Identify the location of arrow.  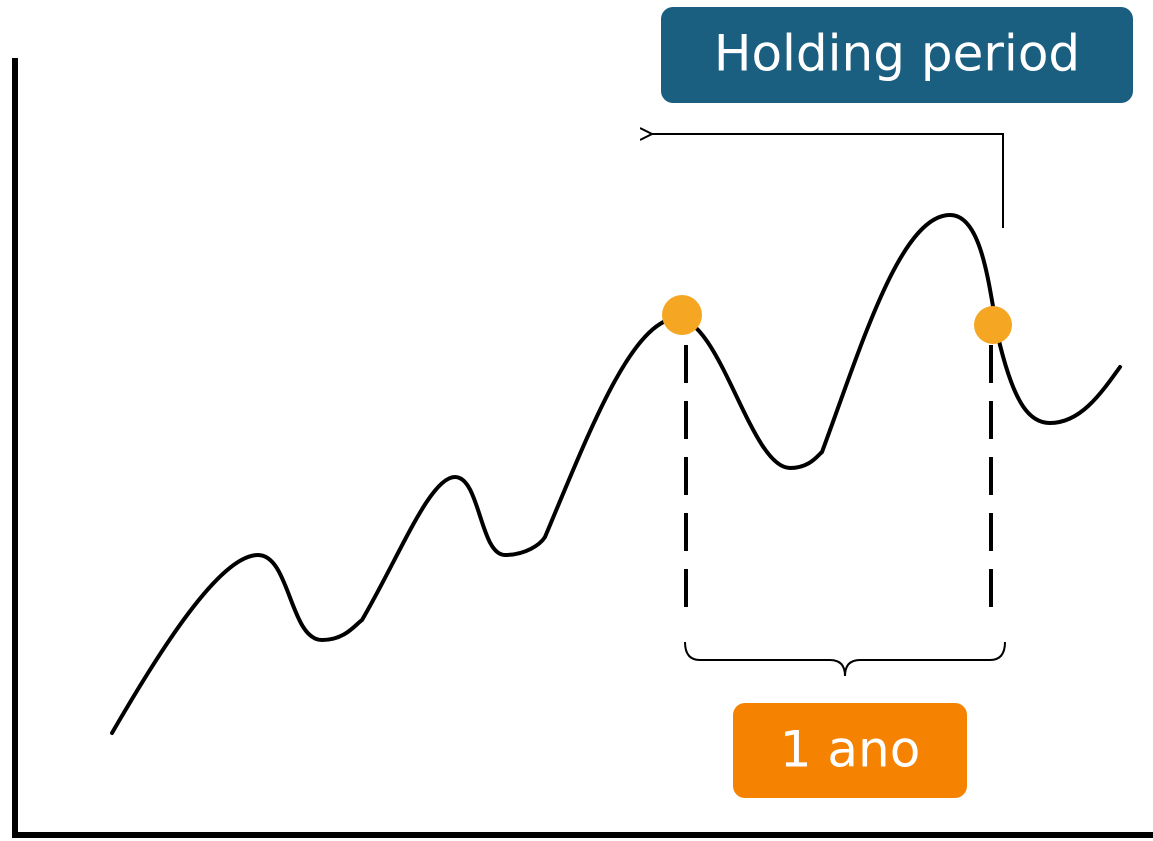
(828, 181).